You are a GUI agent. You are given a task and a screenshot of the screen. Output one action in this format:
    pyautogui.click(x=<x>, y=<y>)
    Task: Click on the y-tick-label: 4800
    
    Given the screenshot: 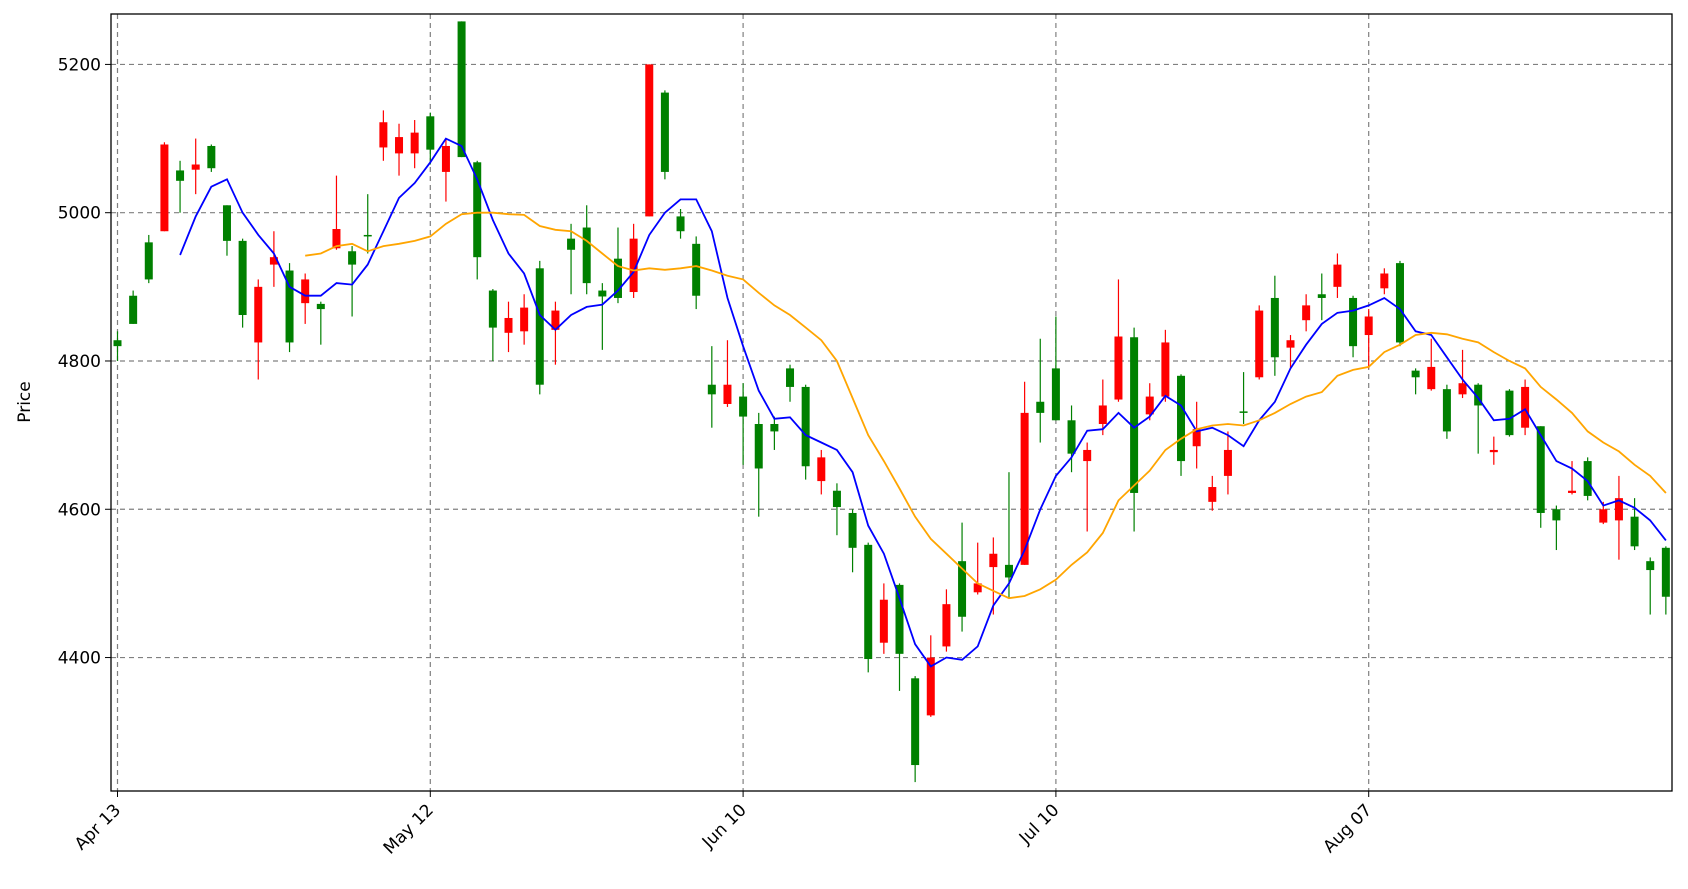 What is the action you would take?
    pyautogui.click(x=79, y=362)
    